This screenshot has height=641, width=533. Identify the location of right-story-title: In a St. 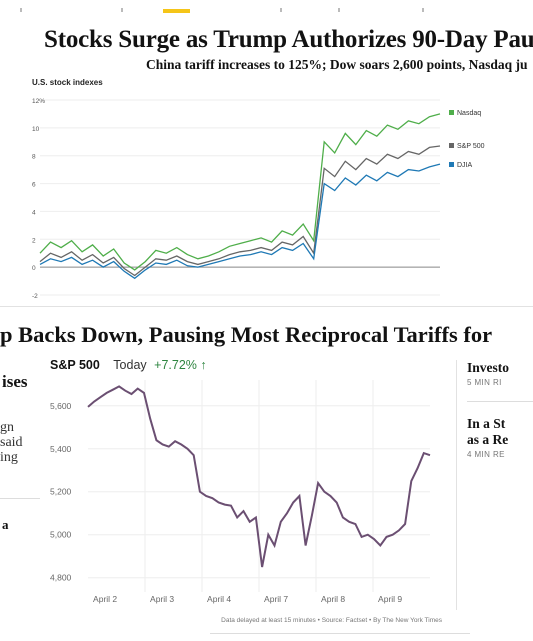
(486, 423).